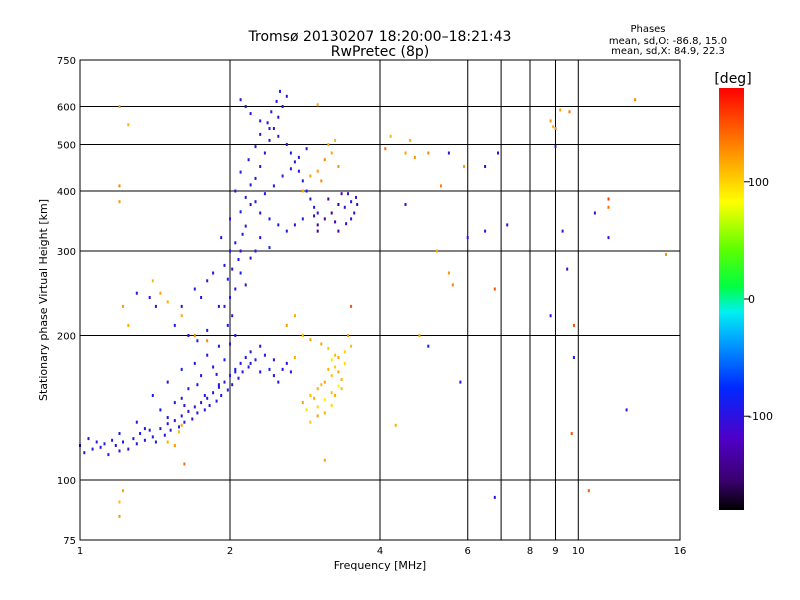 The image size is (800, 600). What do you see at coordinates (732, 79) in the screenshot?
I see `colorbar-label: [deg]` at bounding box center [732, 79].